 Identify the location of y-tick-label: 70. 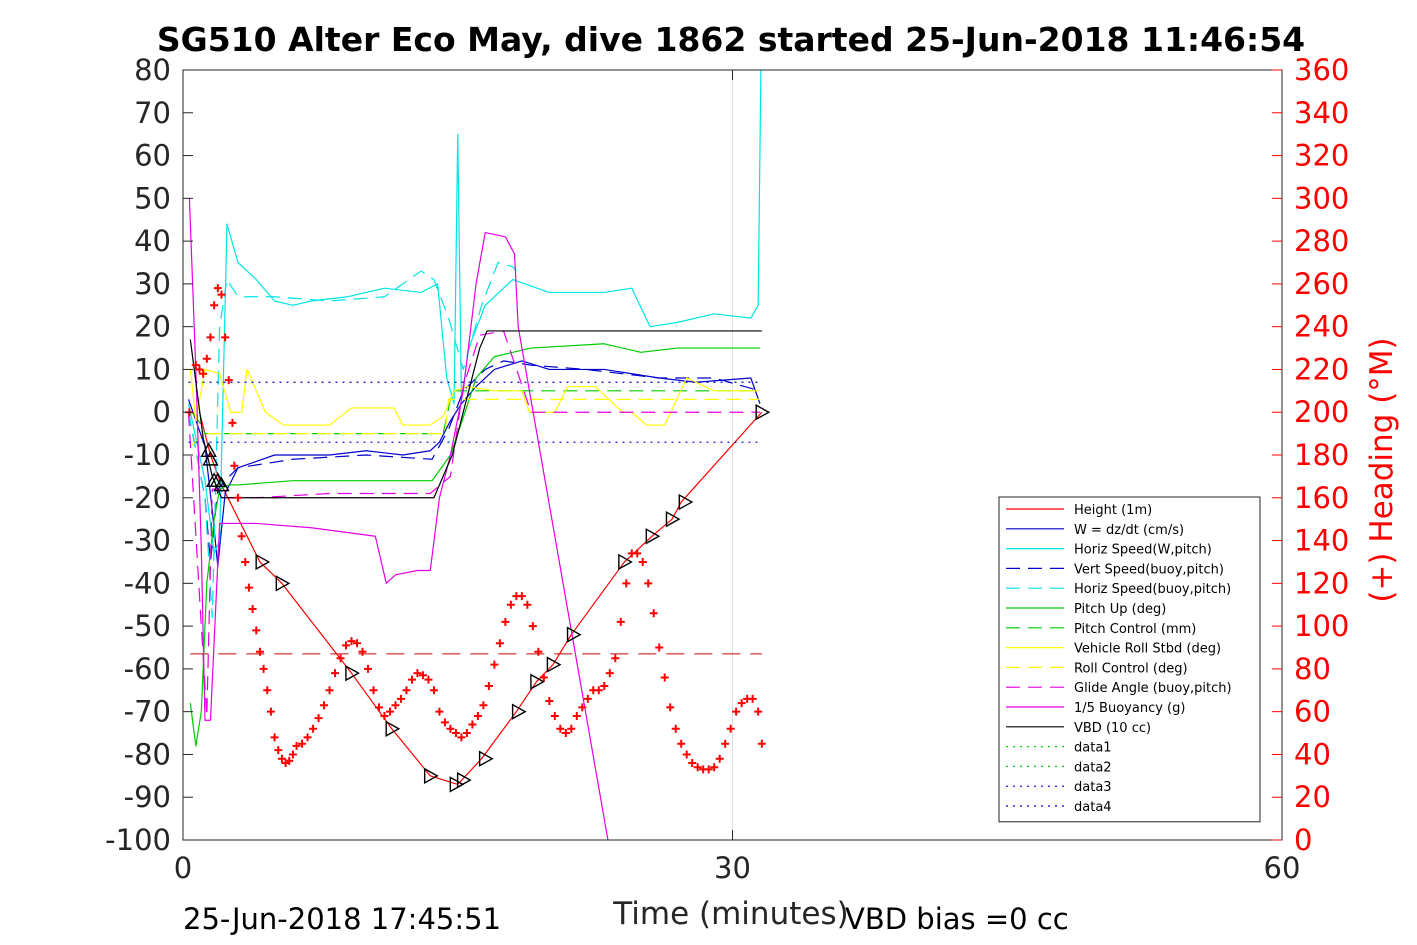
(152, 113).